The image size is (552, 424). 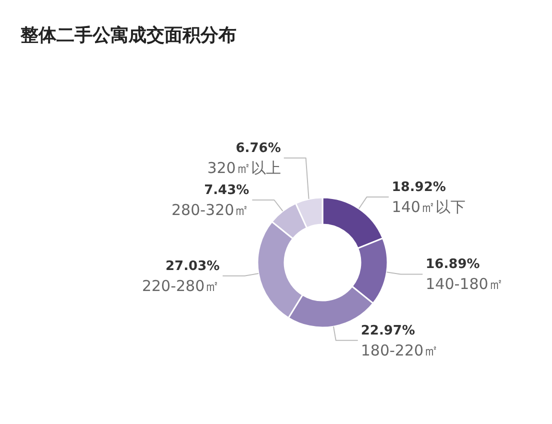 I want to click on chart-title: 整体二手公寓成交面积分布, so click(x=128, y=35).